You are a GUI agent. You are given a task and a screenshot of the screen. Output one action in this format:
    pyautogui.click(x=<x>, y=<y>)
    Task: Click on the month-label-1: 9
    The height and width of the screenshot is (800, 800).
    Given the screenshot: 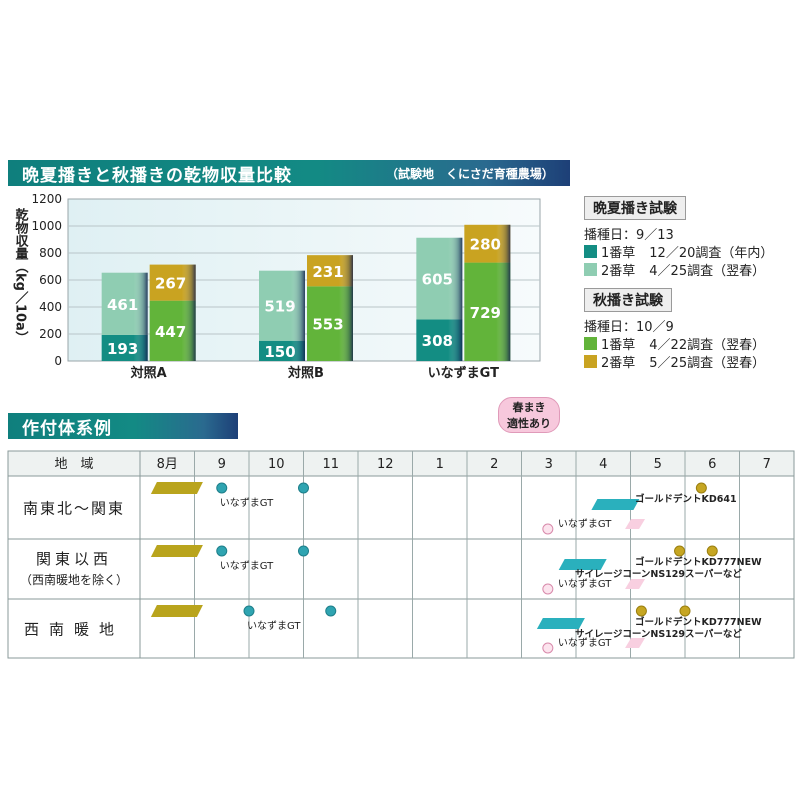 What is the action you would take?
    pyautogui.click(x=222, y=464)
    